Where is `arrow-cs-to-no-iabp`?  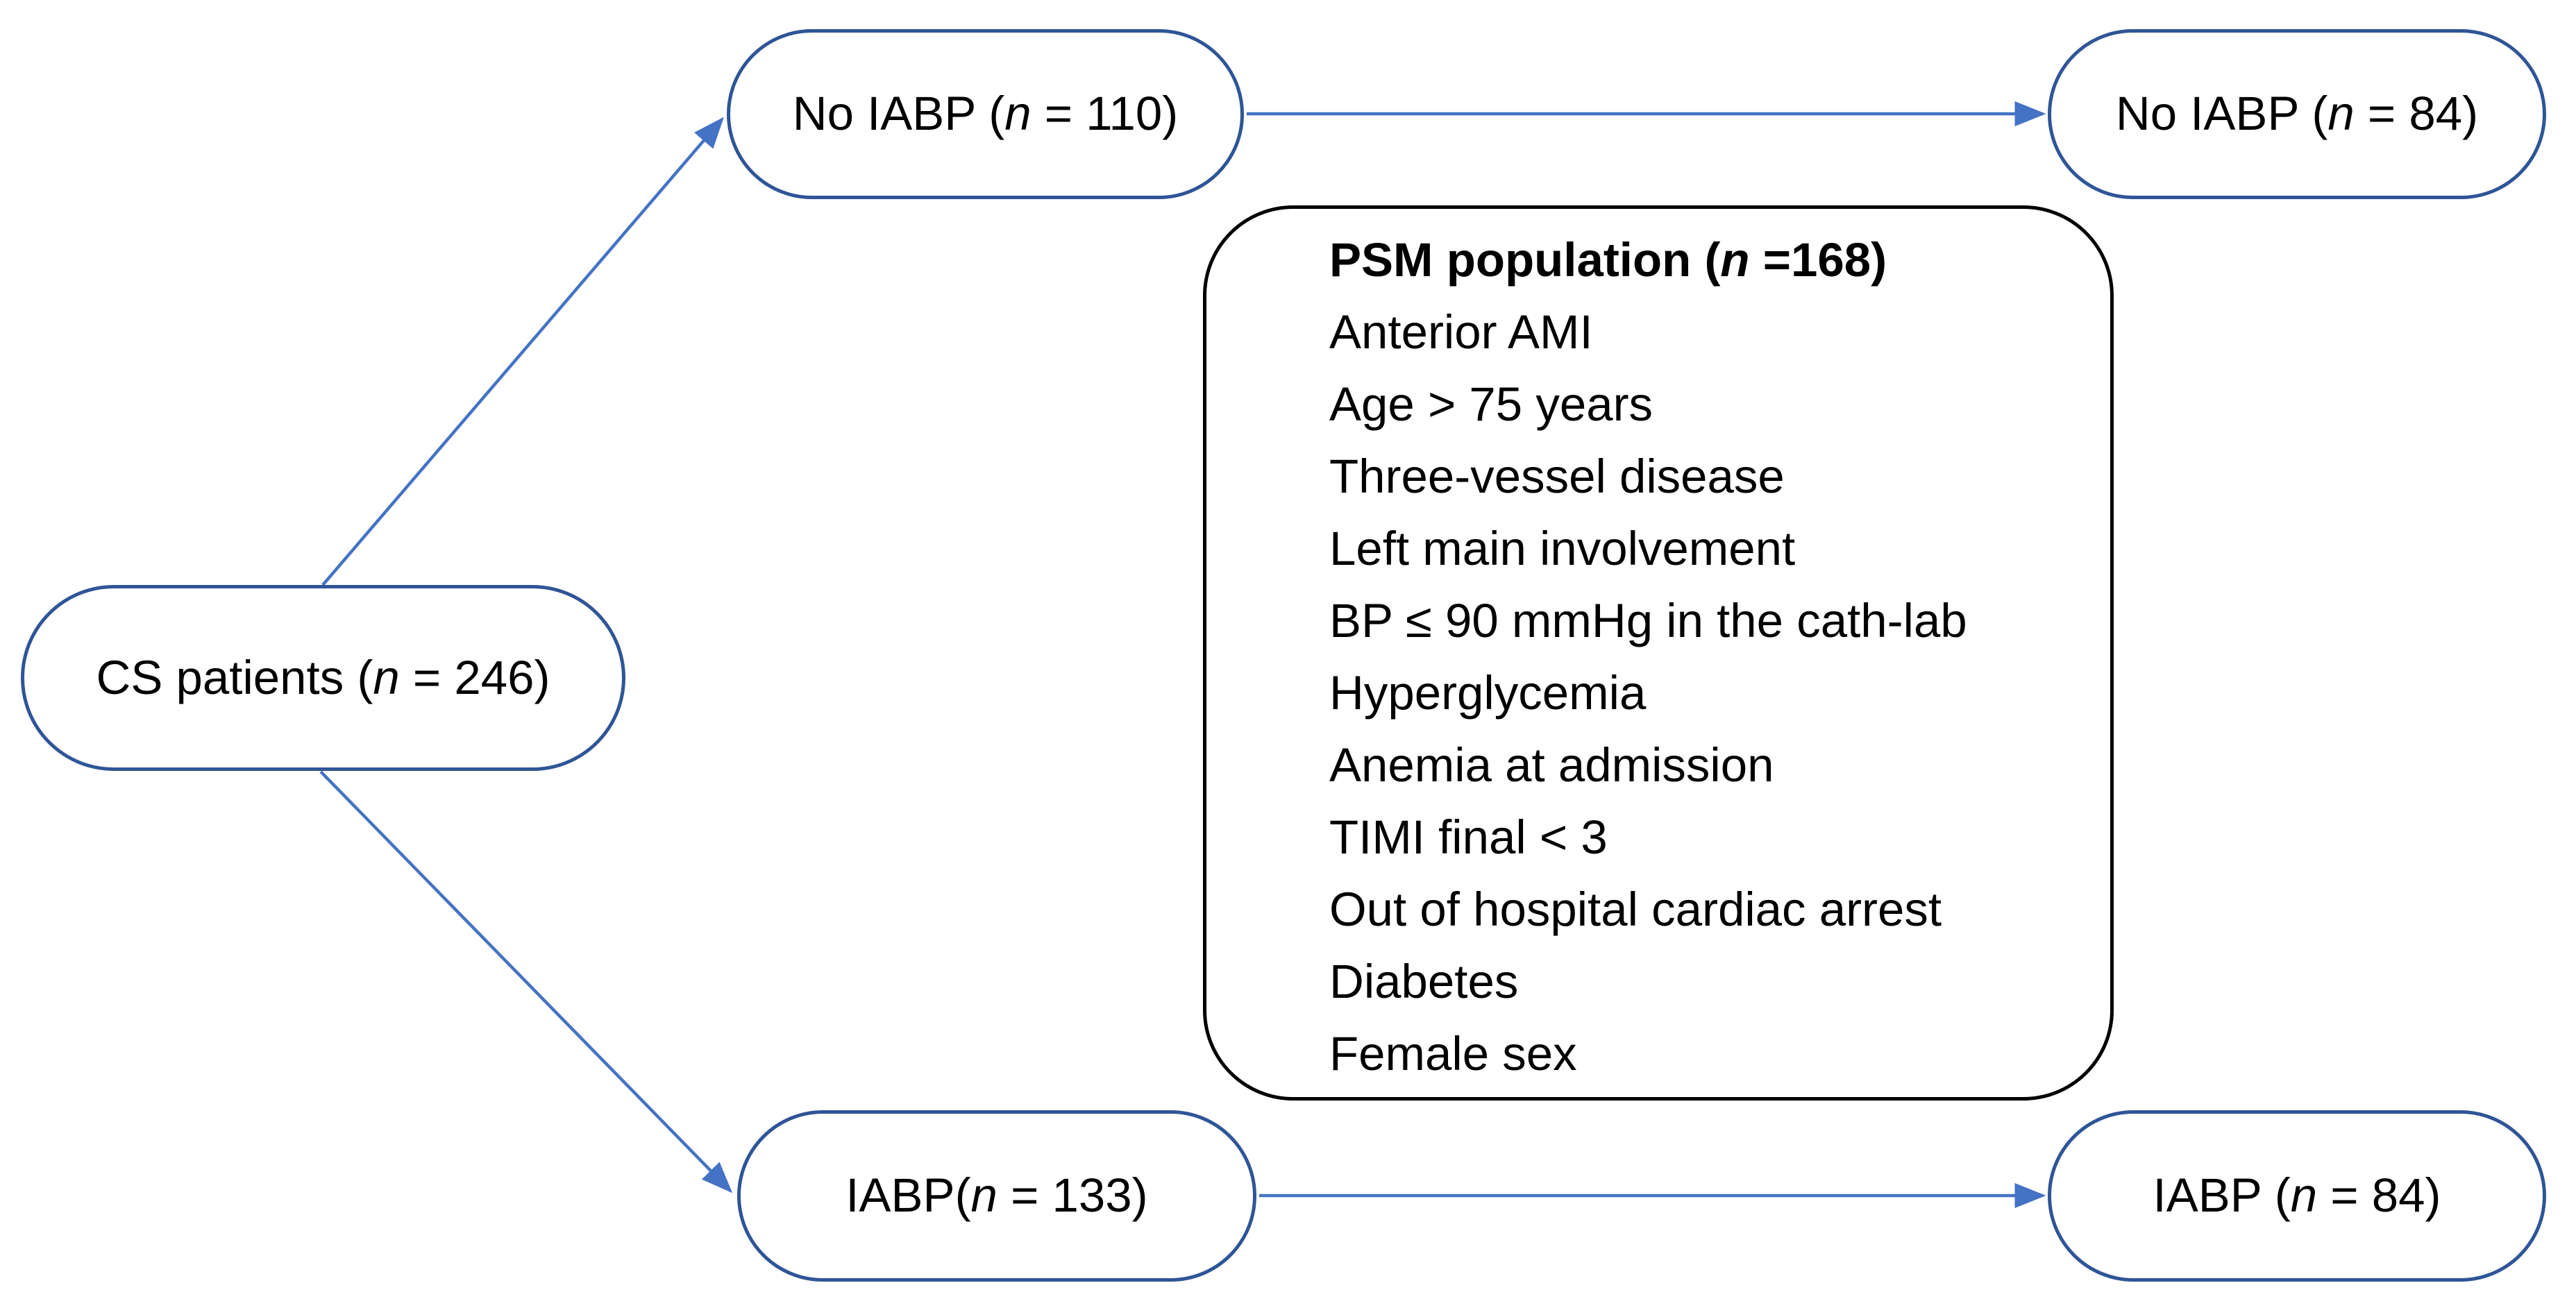
arrow-cs-to-no-iabp is located at coordinates (522, 351).